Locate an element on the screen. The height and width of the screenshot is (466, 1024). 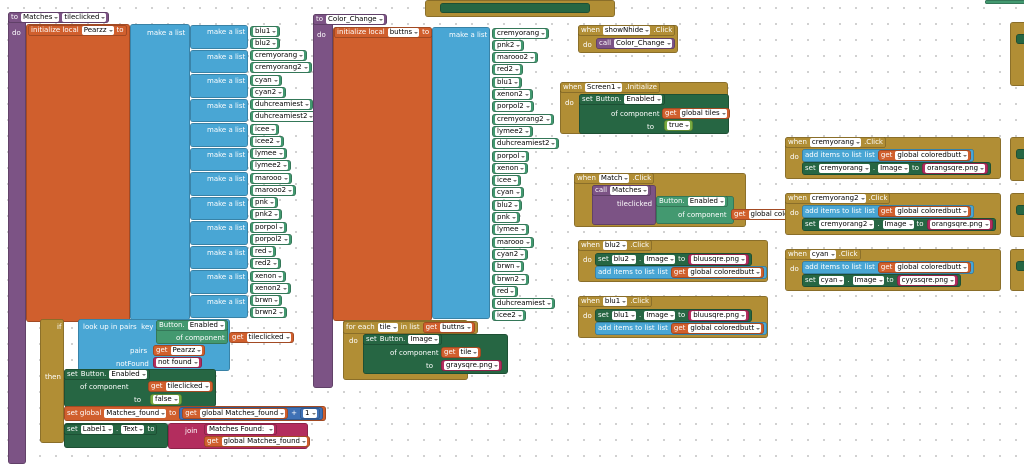
text-block: not found is located at coordinates (177, 362).